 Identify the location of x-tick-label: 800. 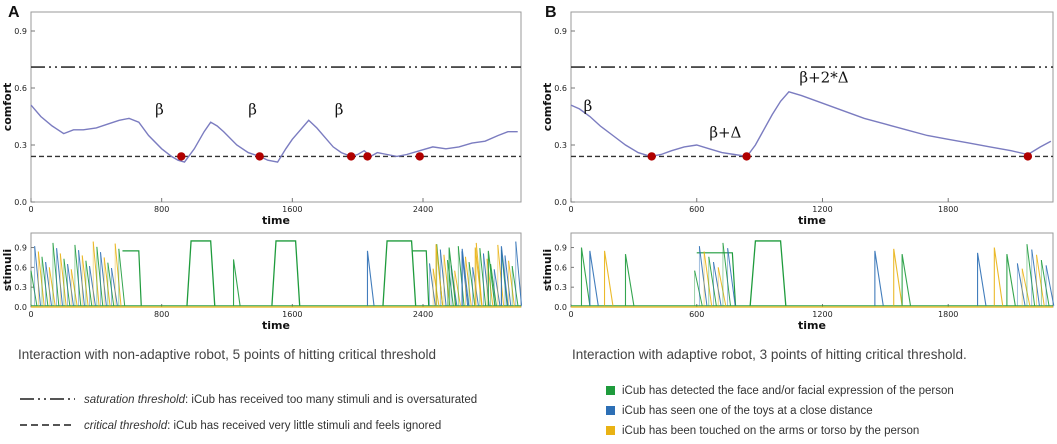
(161, 209).